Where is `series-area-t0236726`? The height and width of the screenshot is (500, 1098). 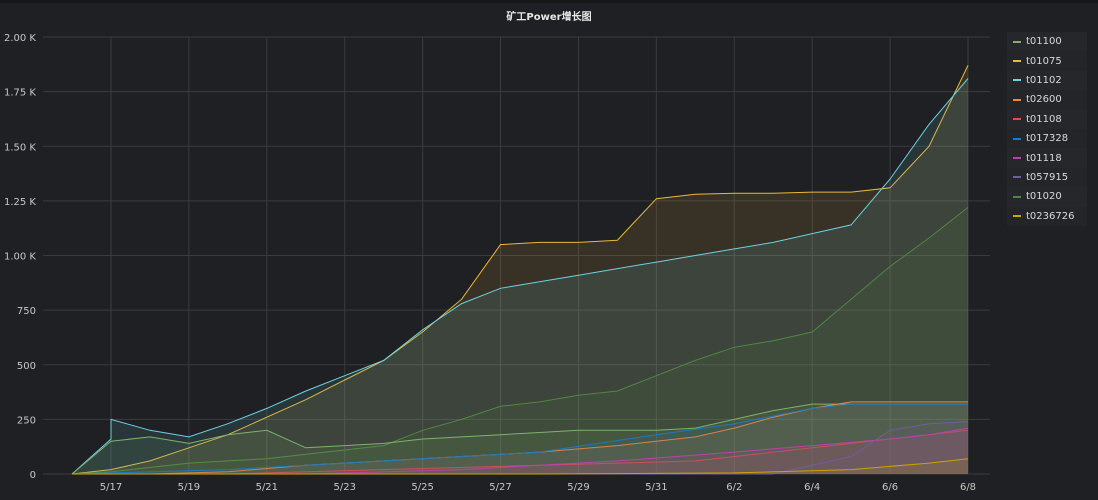 series-area-t0236726 is located at coordinates (520, 466).